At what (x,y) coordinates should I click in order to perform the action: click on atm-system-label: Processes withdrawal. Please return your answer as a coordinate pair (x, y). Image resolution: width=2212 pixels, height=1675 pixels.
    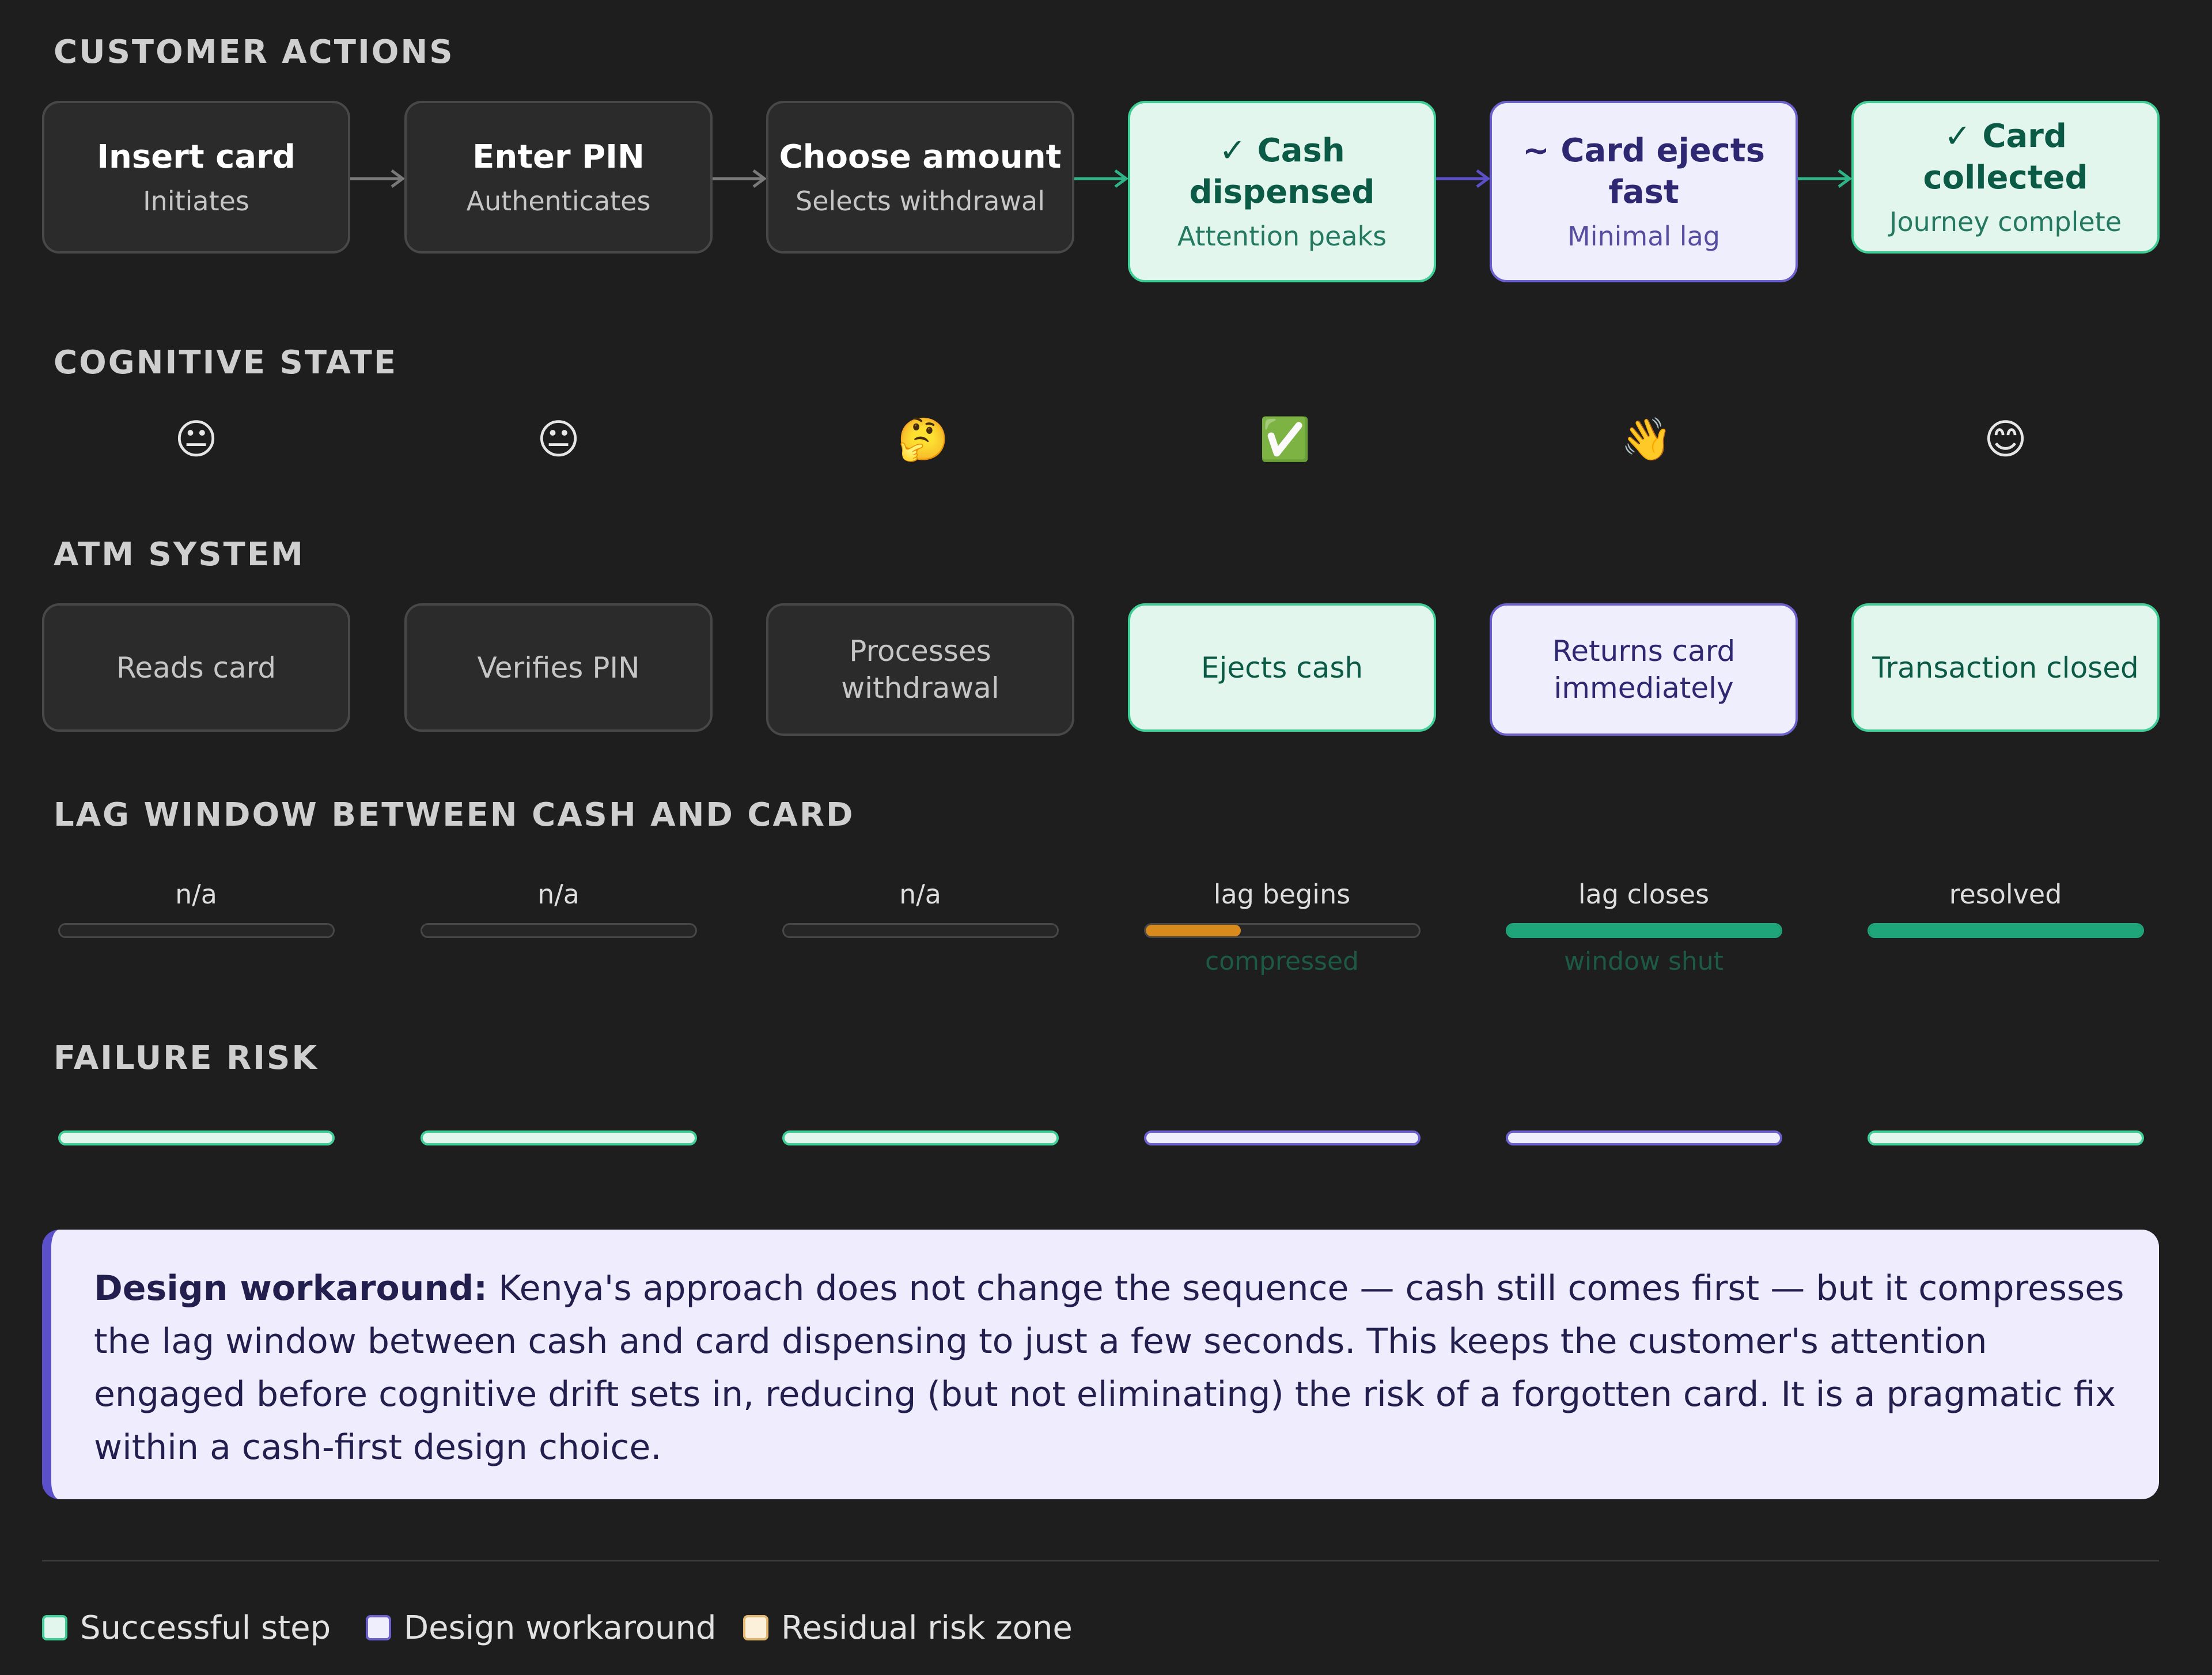
    Looking at the image, I should click on (920, 669).